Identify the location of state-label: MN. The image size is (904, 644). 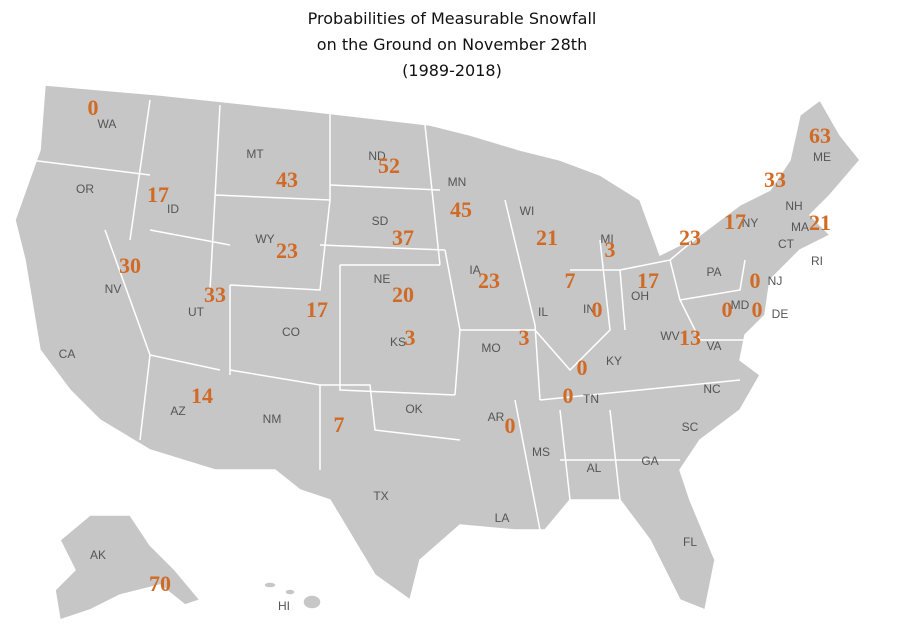
(457, 182).